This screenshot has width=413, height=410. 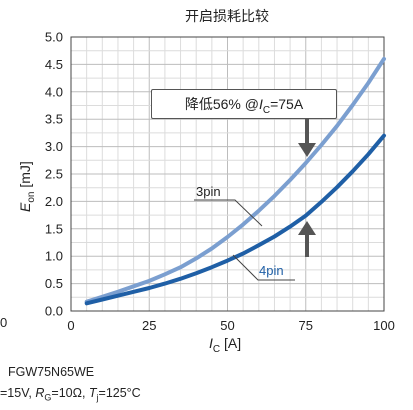 I want to click on y-axis-ticks: 0.0 0.5 1.0 1.5 2.0 2.5 3.0 3.5 4.0 4.5 5.0, so click(x=54, y=174).